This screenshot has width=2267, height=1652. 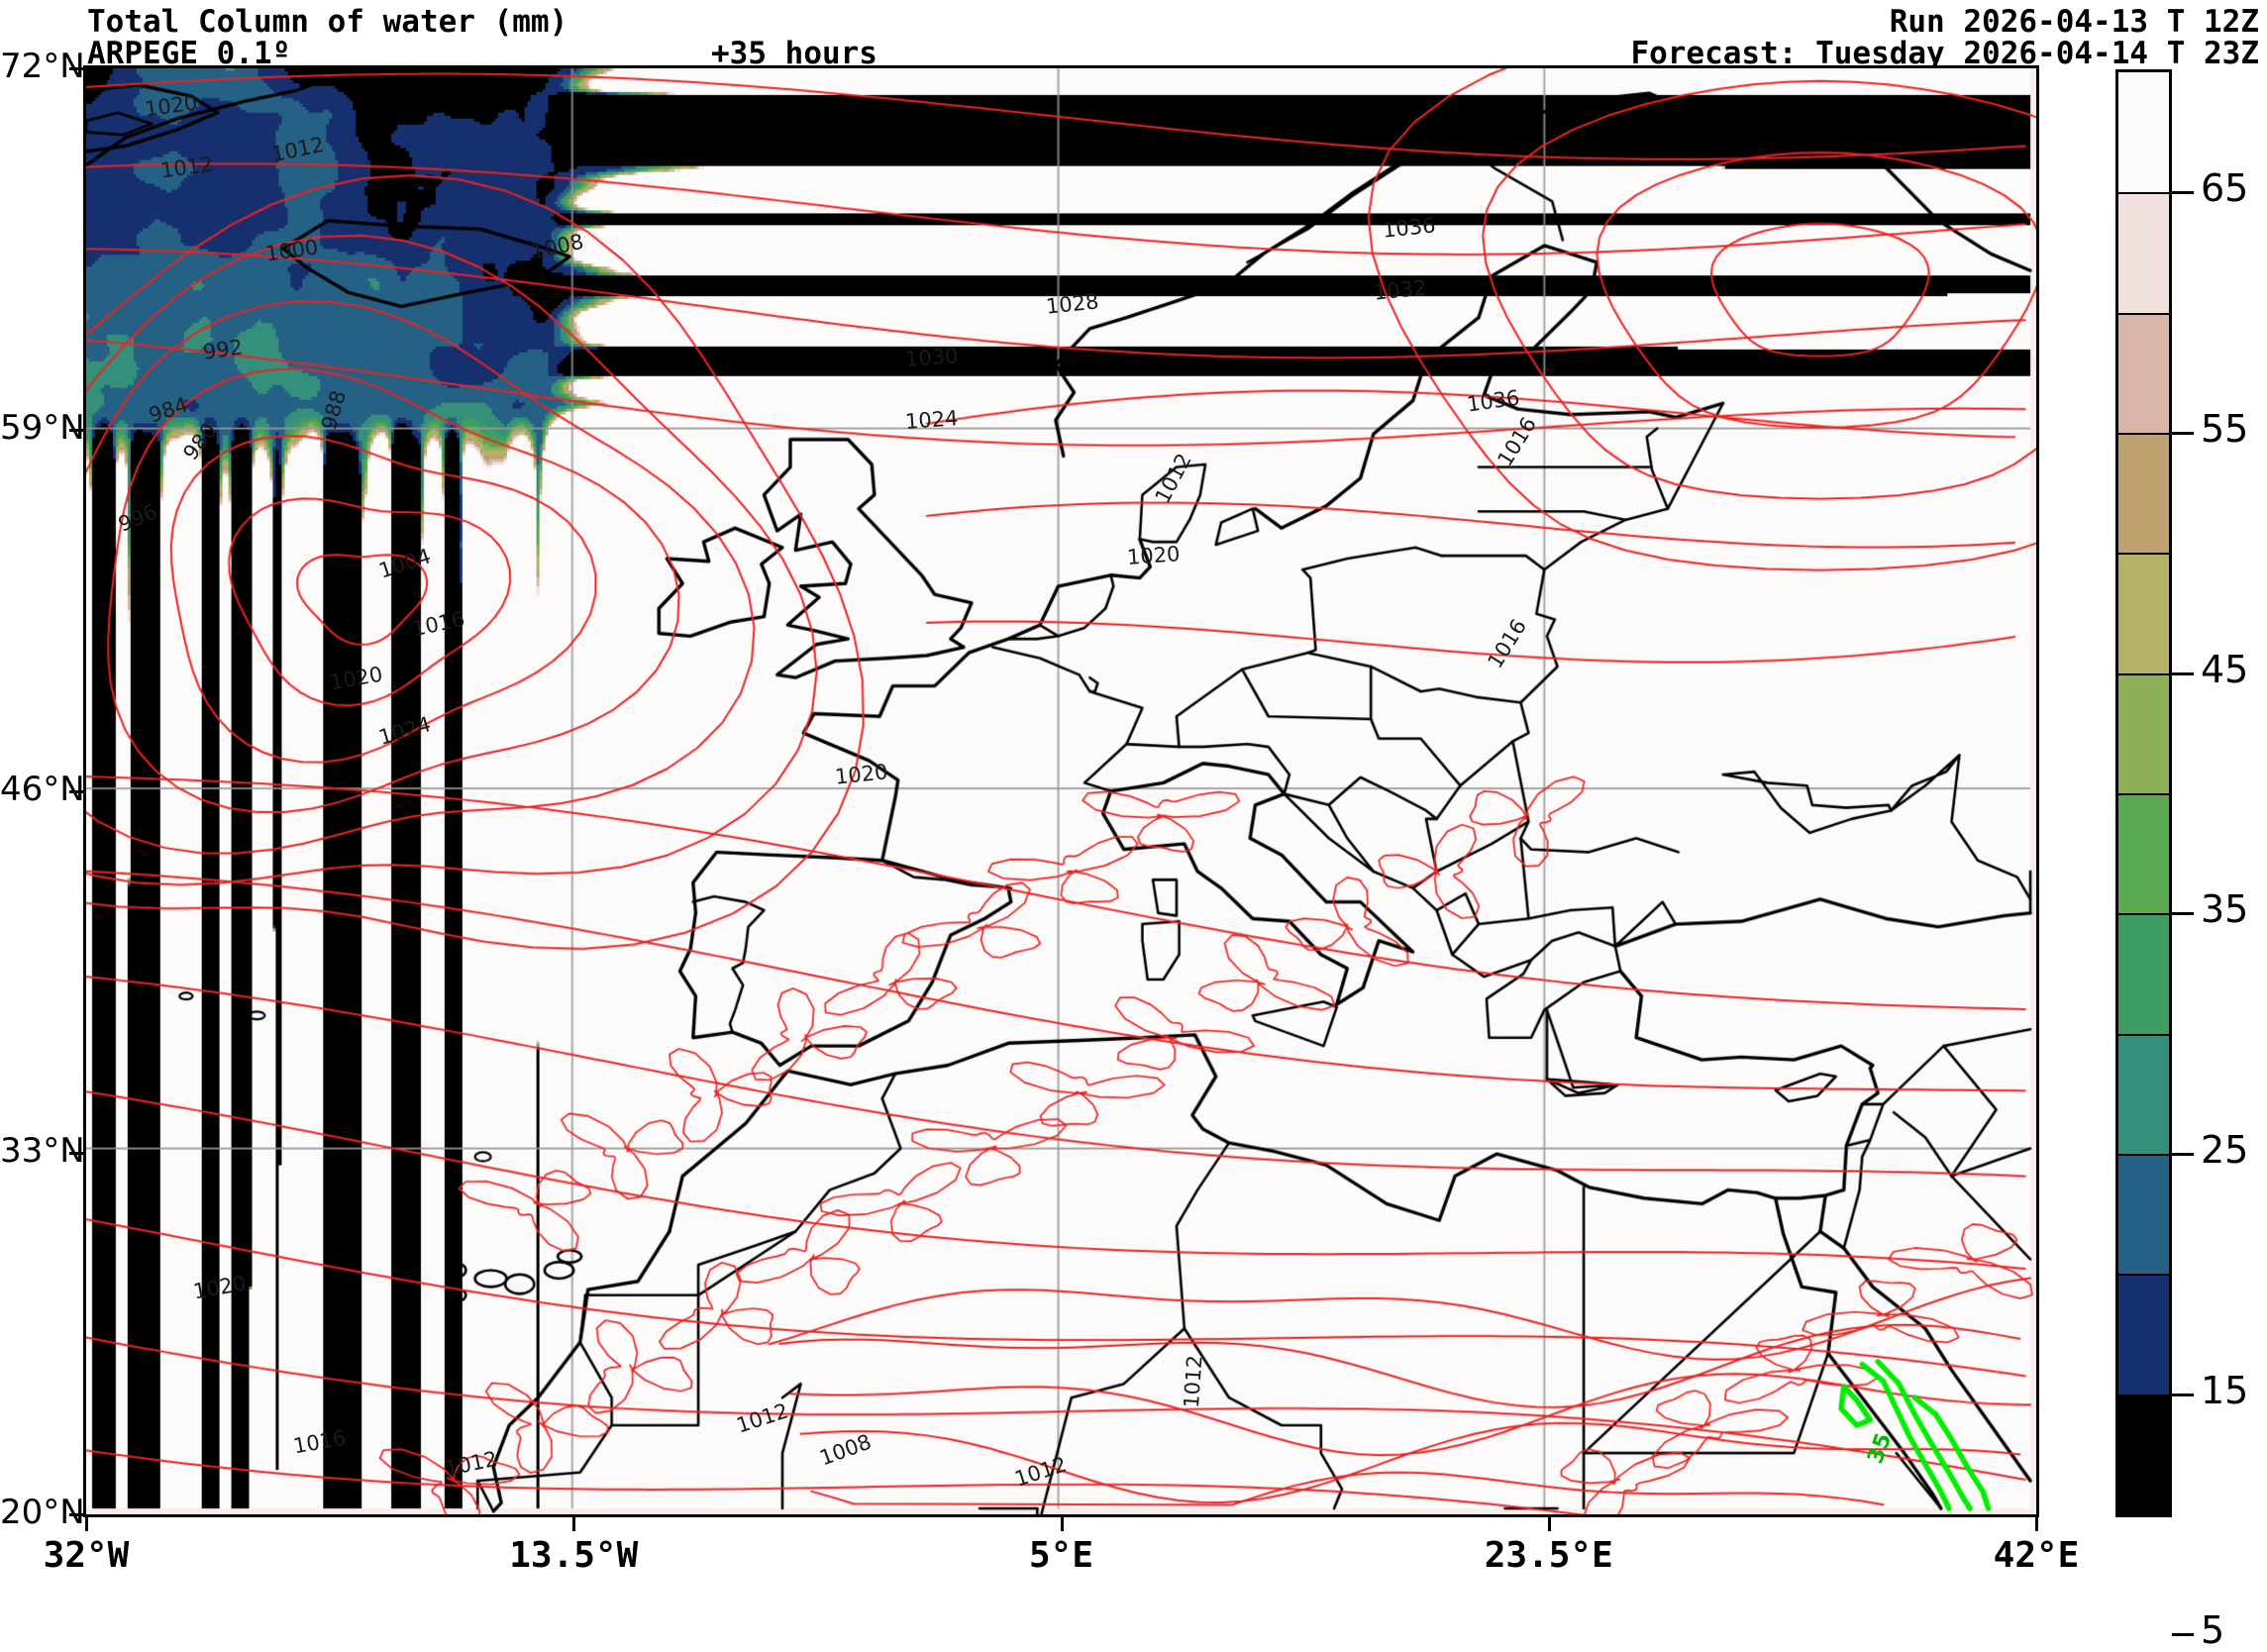 What do you see at coordinates (1061, 1555) in the screenshot?
I see `x-tick-label: 5°E` at bounding box center [1061, 1555].